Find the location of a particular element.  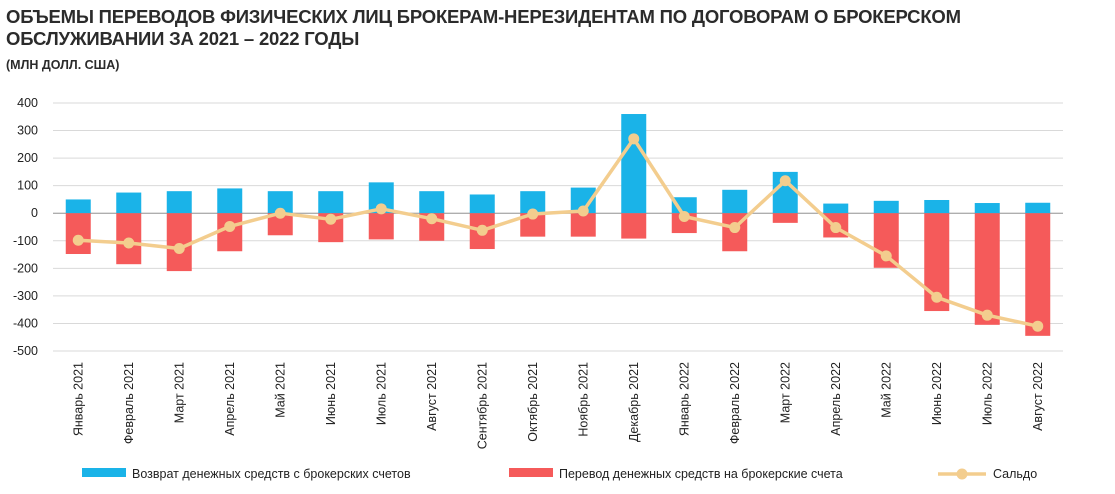

y-tick-label: 0 is located at coordinates (34, 213).